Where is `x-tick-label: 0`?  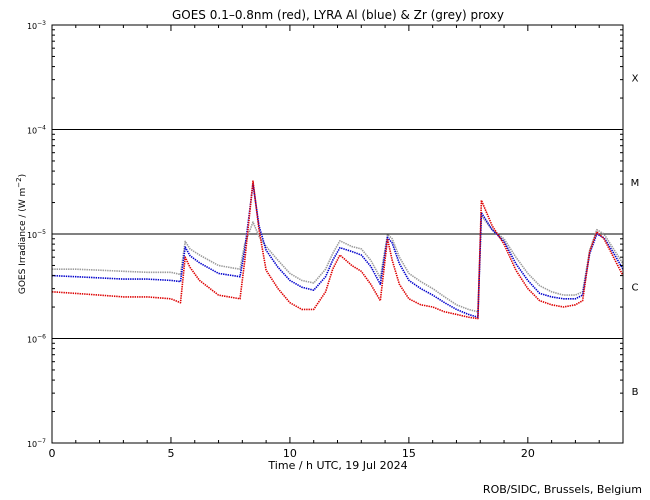 x-tick-label: 0 is located at coordinates (52, 453).